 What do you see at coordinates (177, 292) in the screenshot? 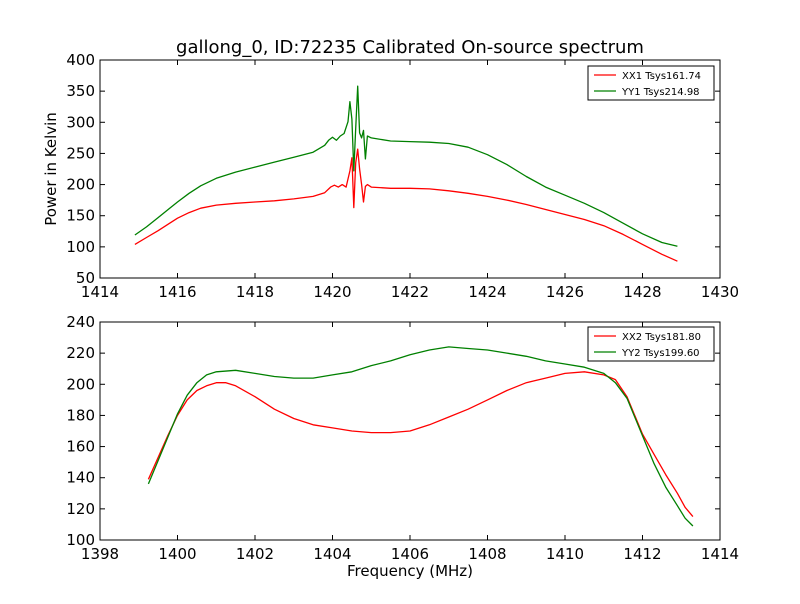
I see `x-tick-label: 1416` at bounding box center [177, 292].